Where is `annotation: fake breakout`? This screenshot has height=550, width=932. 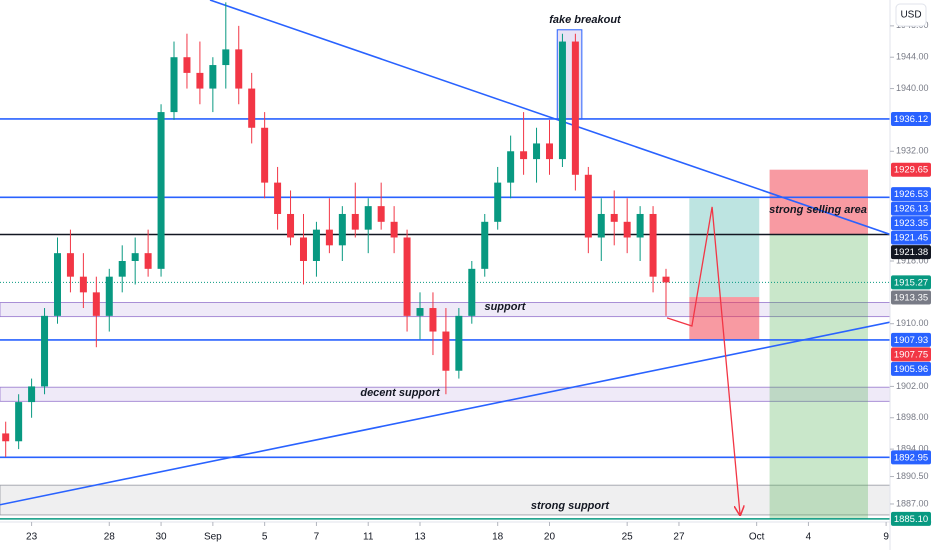
annotation: fake breakout is located at coordinates (585, 20).